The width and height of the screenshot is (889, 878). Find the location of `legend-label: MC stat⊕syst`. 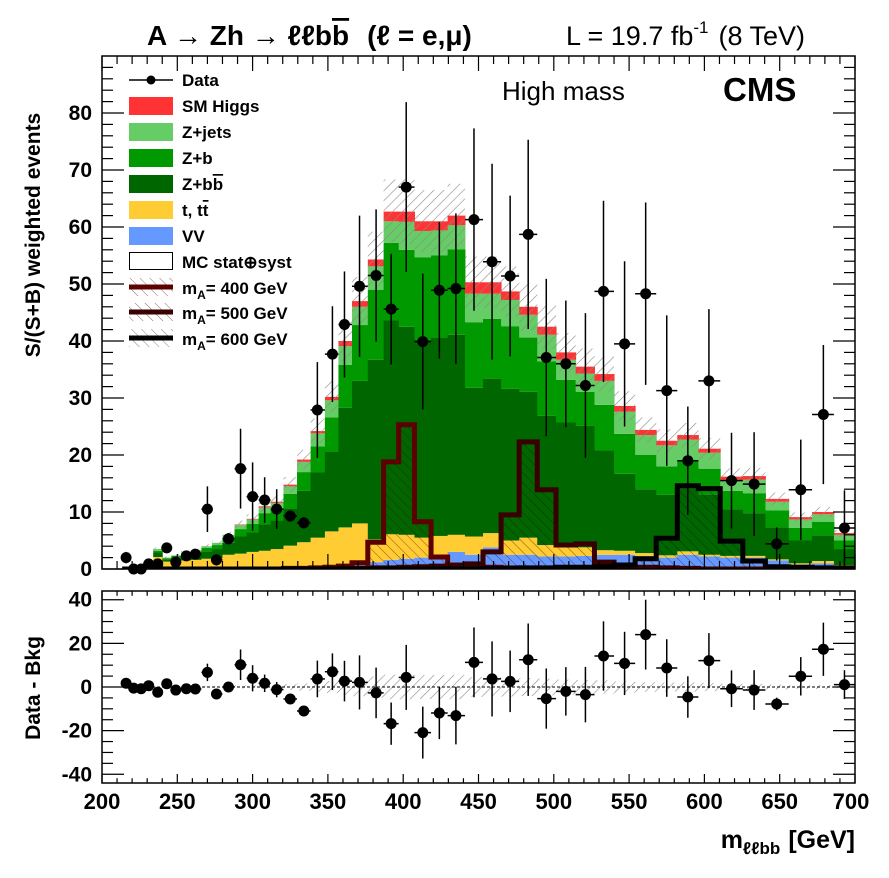

legend-label: MC stat⊕syst is located at coordinates (237, 262).